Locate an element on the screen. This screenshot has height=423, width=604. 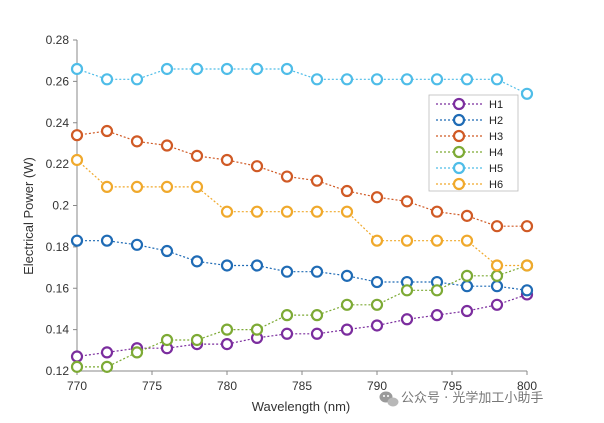
legend-label: H3 is located at coordinates (496, 137).